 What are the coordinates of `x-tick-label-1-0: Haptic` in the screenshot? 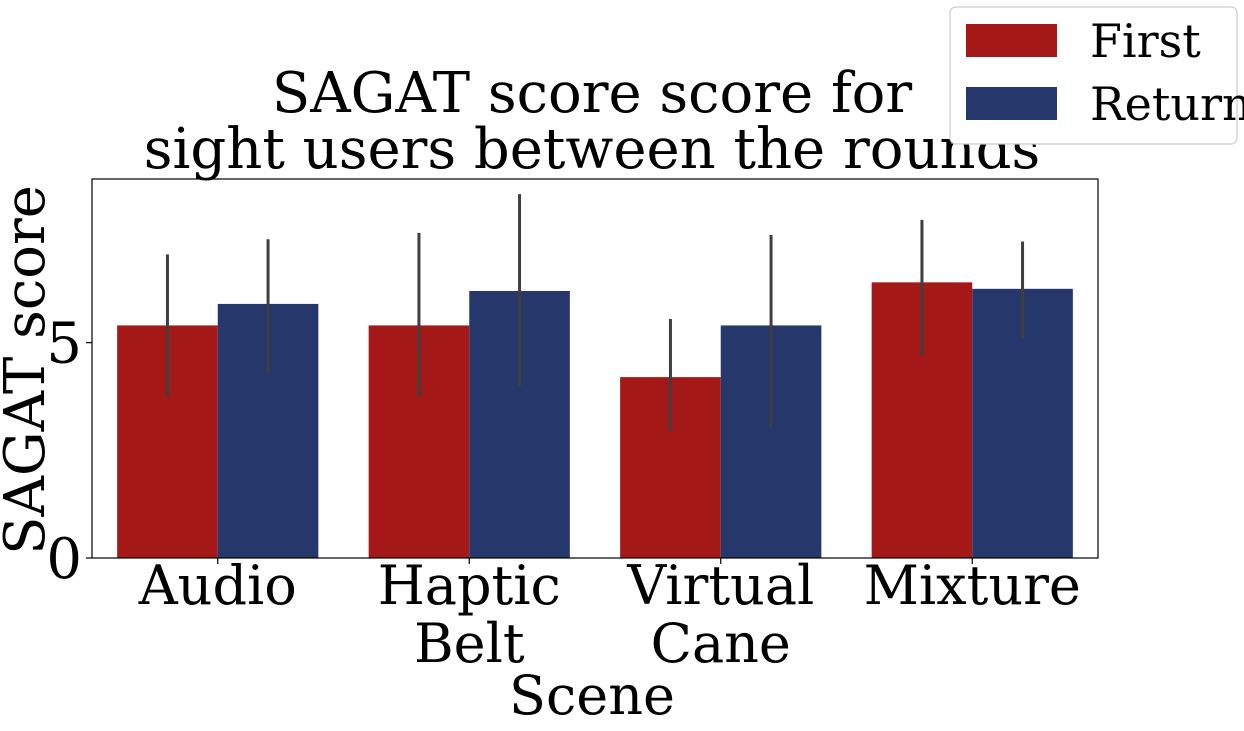 It's located at (469, 585).